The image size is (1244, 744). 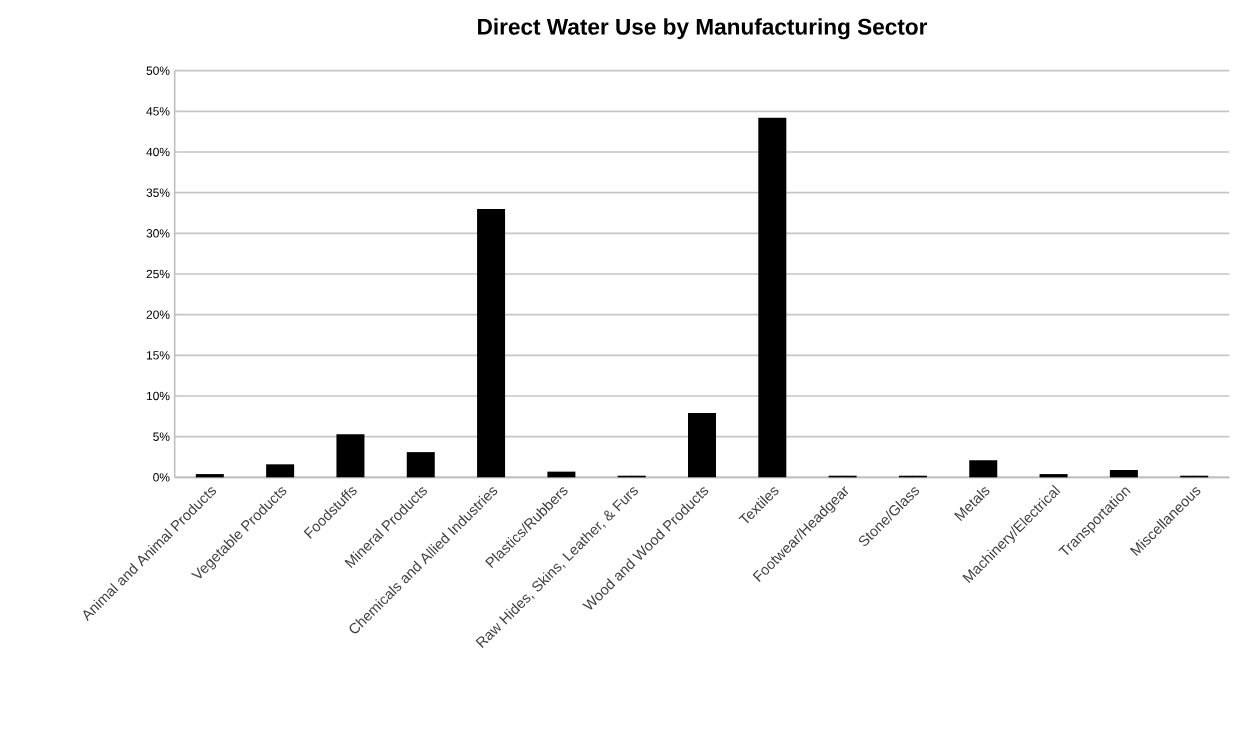 I want to click on y-tick-label: 0%, so click(x=161, y=477).